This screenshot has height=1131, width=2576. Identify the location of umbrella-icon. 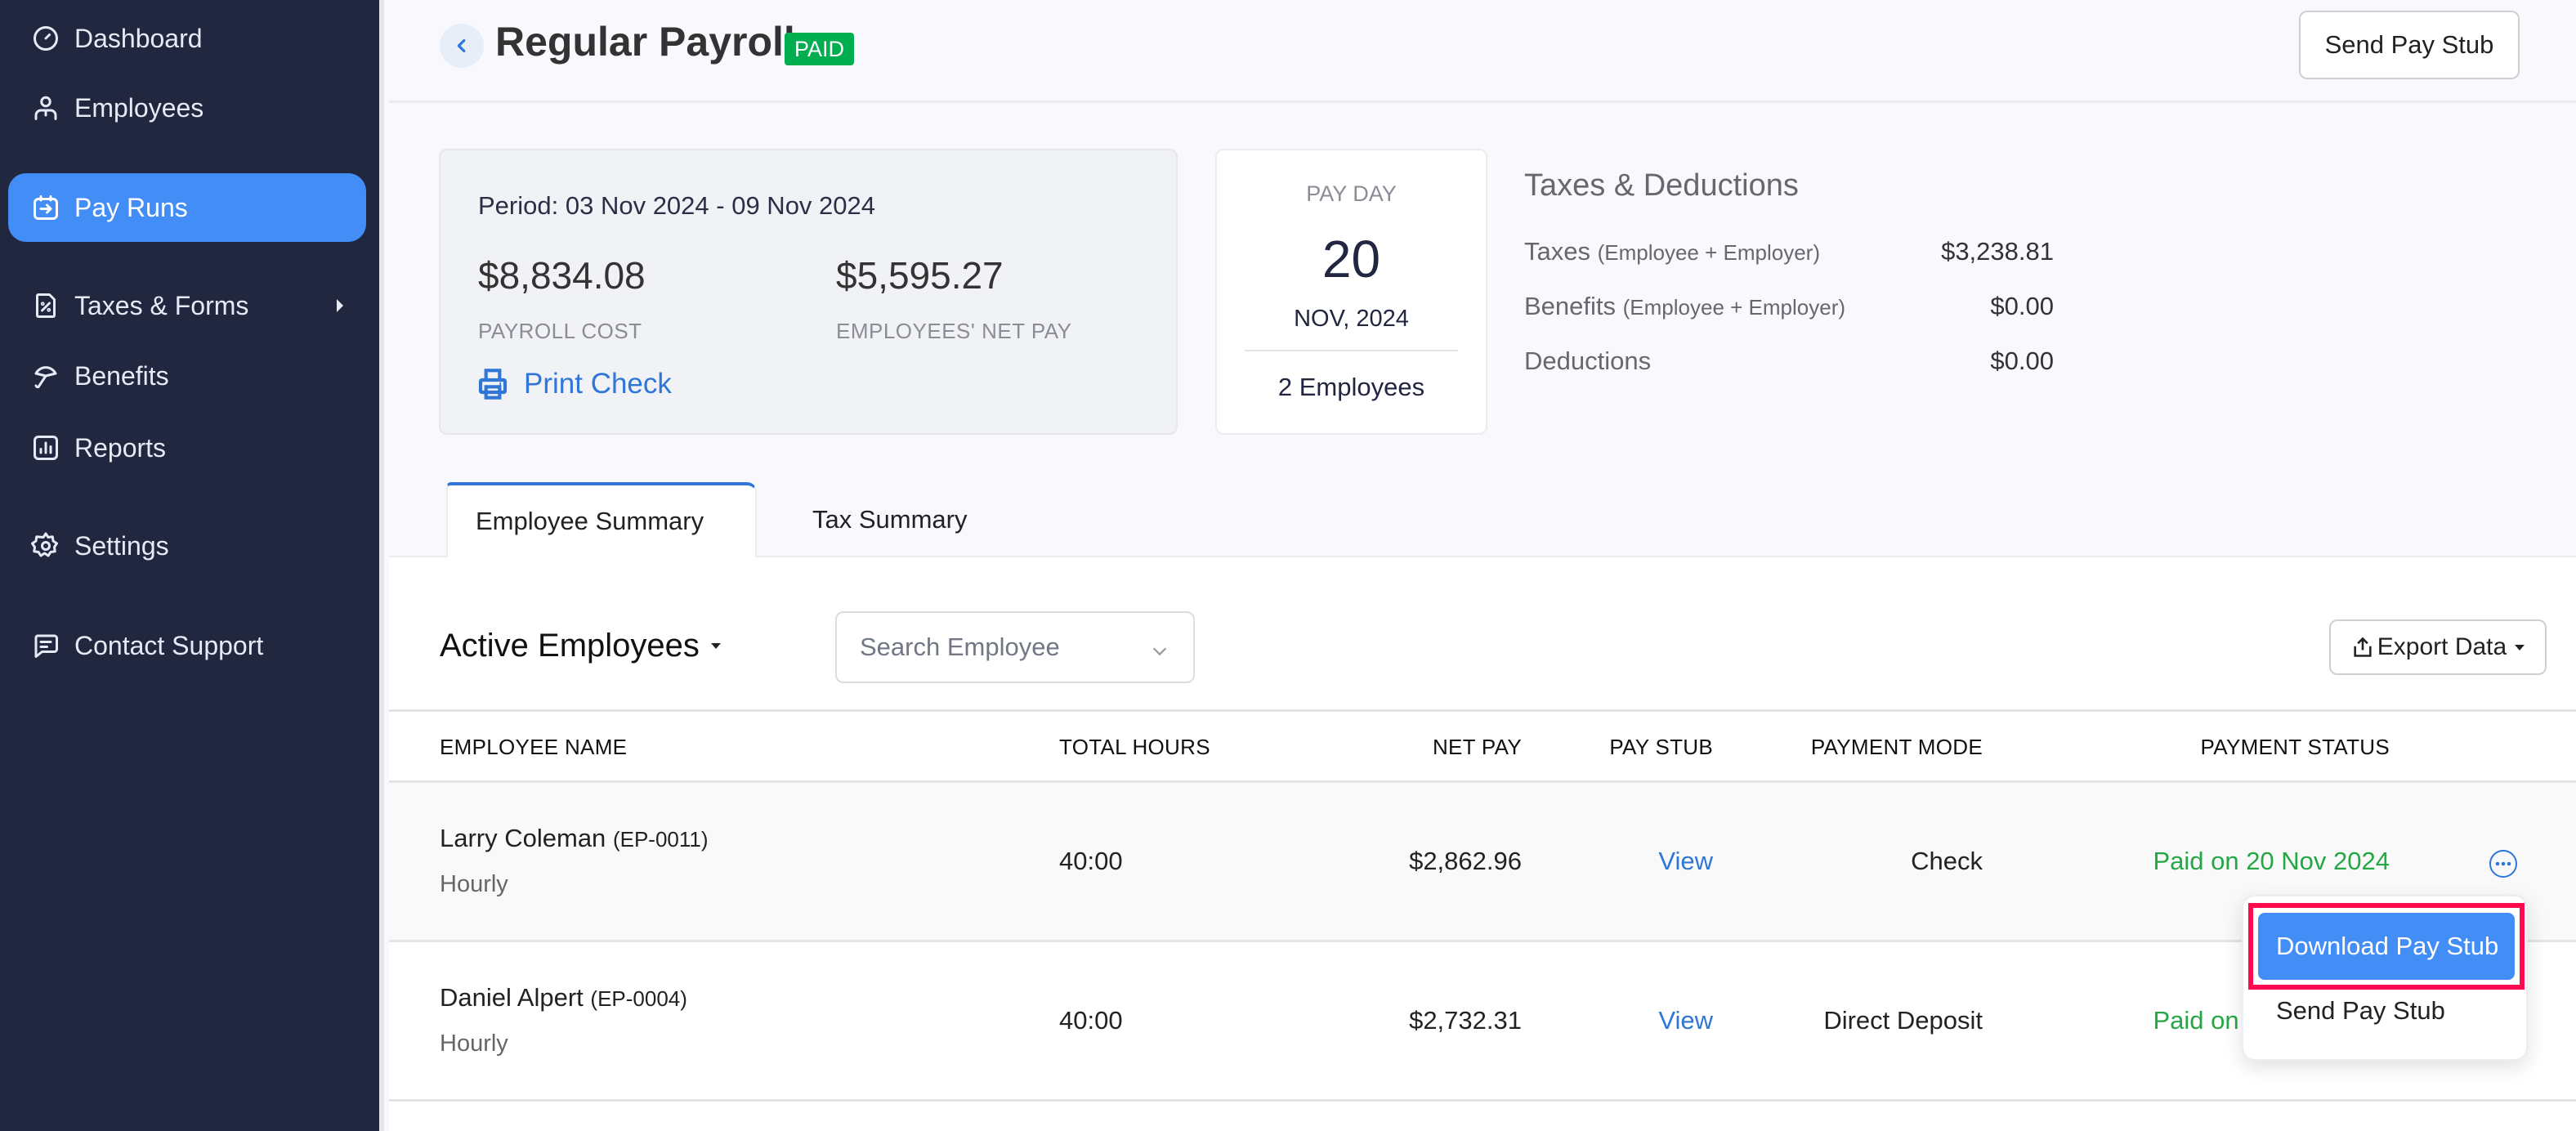
(45, 376).